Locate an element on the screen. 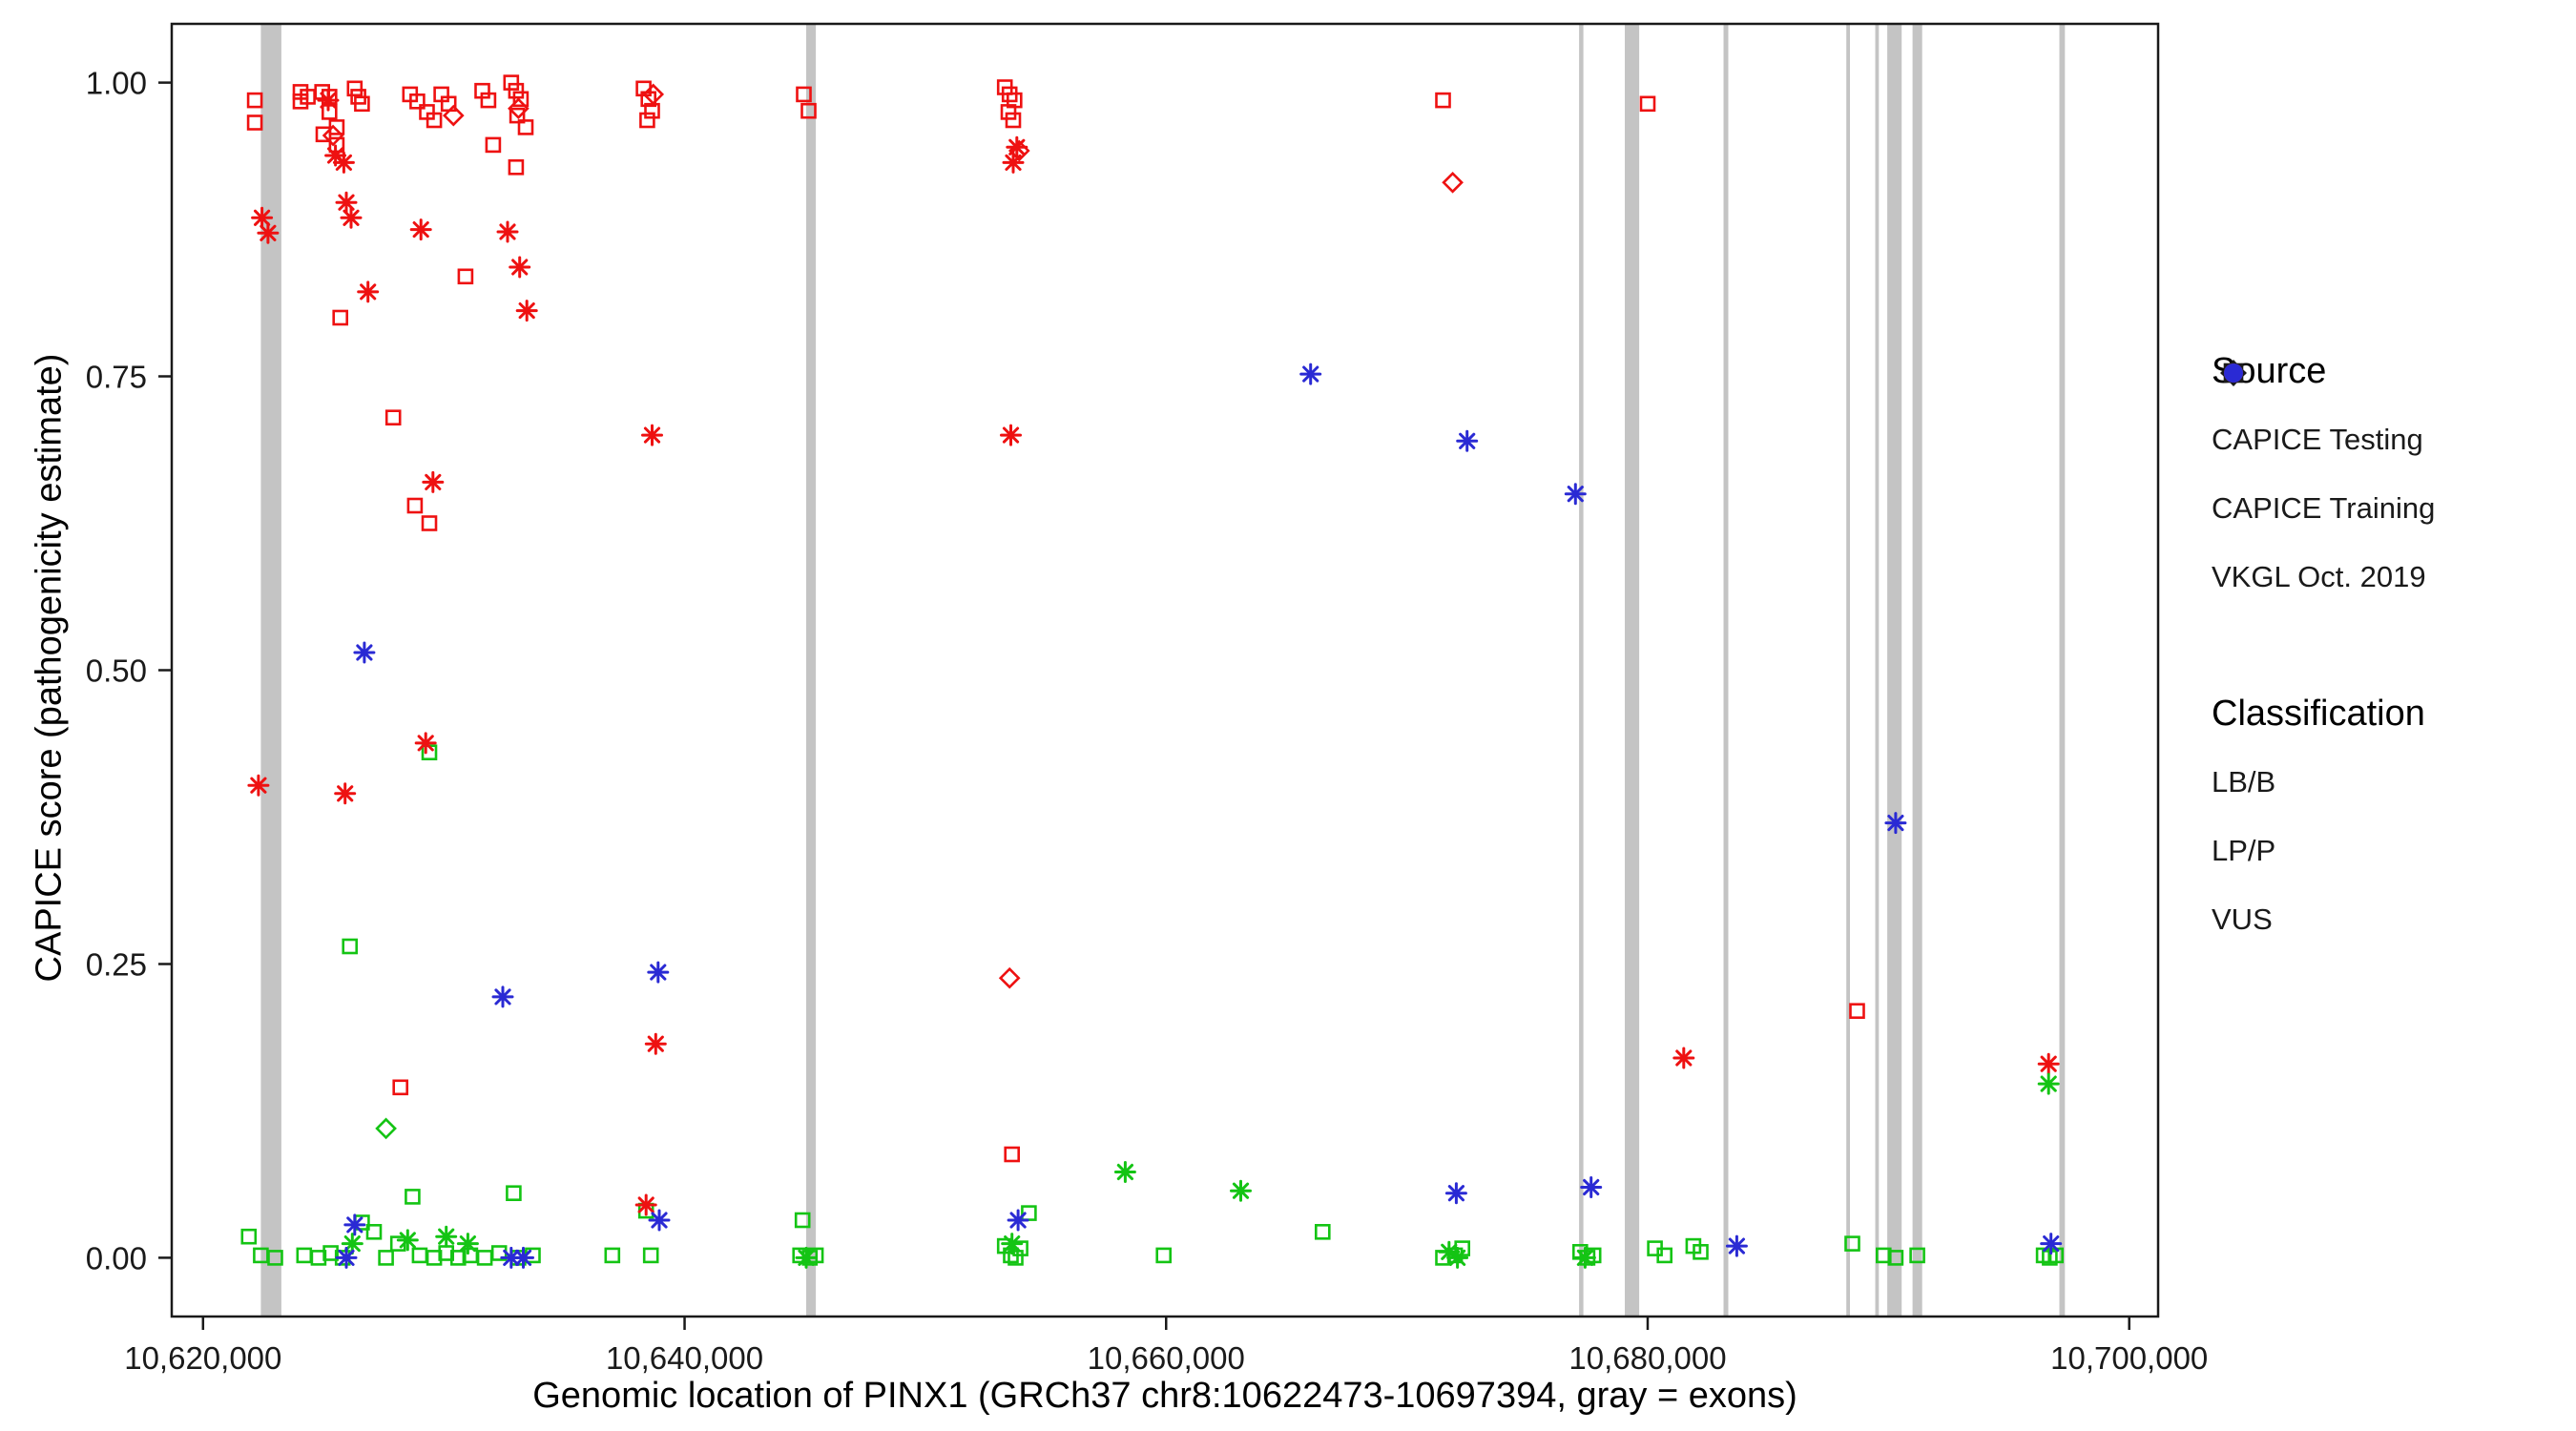 Image resolution: width=2576 pixels, height=1431 pixels. x-tick-label: 10,660,000 is located at coordinates (1166, 1358).